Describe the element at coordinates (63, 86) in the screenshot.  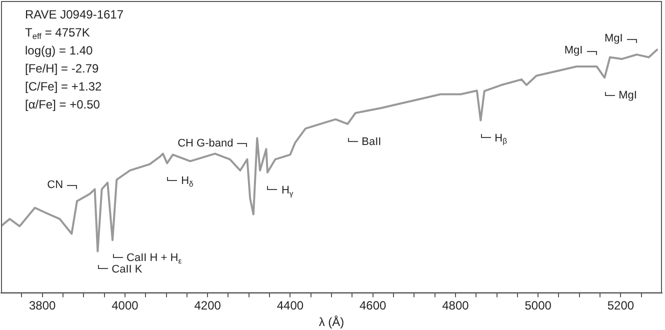
I see `annotation: [C/Fe] = +1.32` at that location.